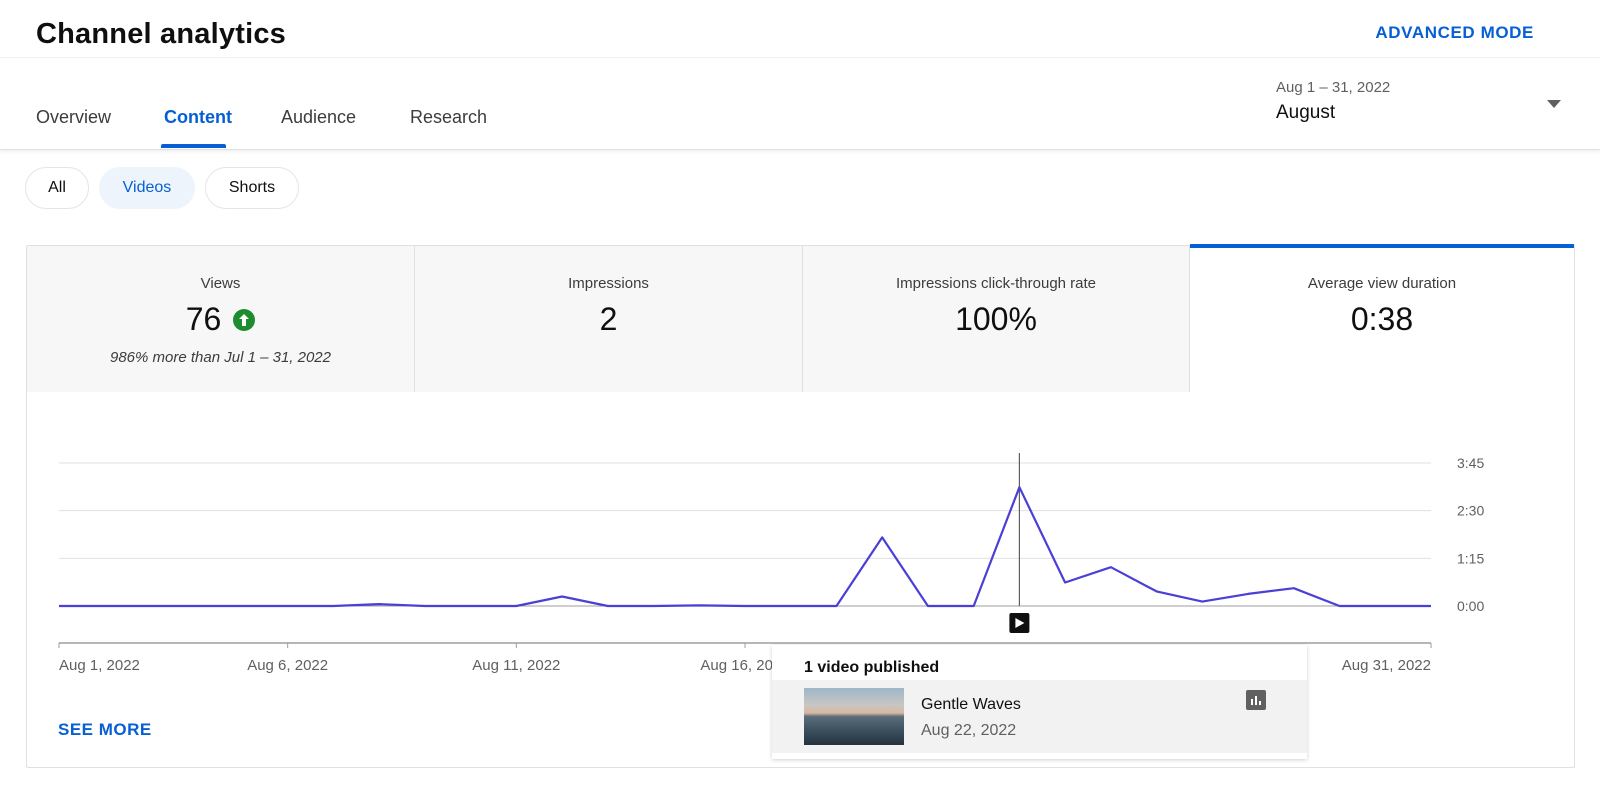 The image size is (1600, 793). I want to click on page-title: Channel analytics, so click(161, 34).